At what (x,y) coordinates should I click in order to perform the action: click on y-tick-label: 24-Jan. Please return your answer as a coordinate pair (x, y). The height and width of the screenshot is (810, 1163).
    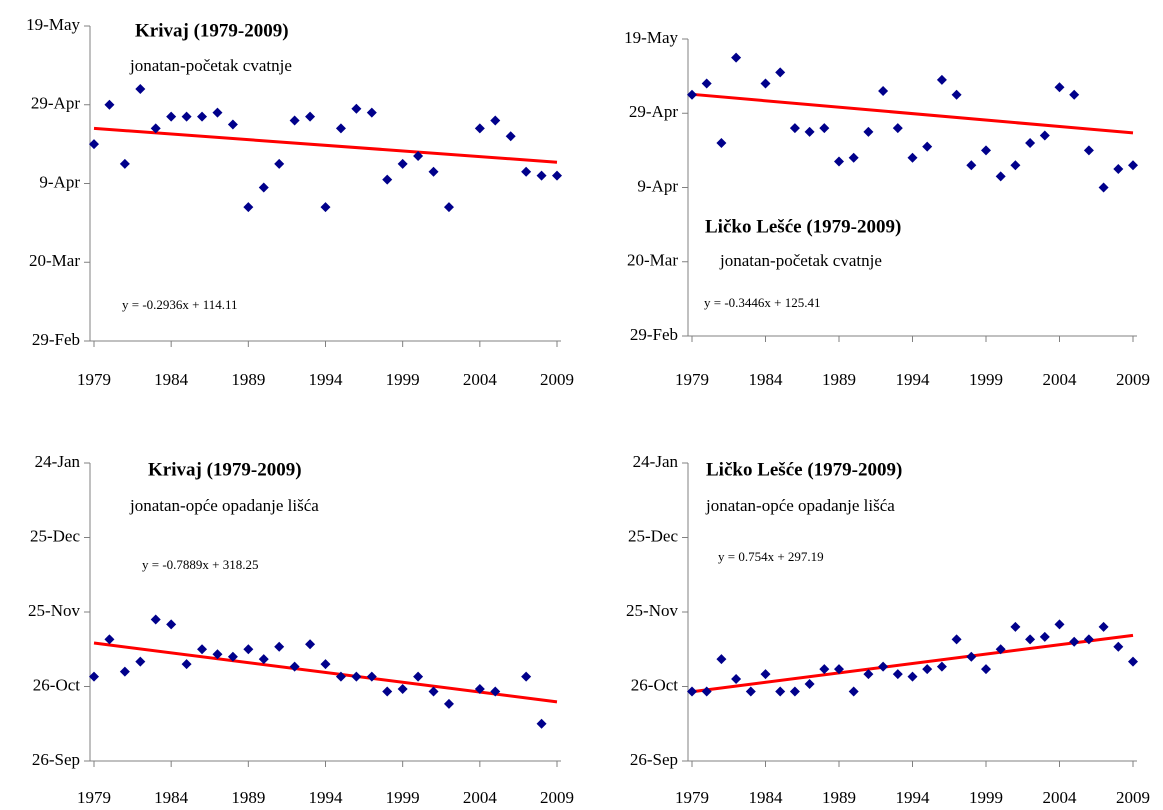
    Looking at the image, I should click on (58, 461).